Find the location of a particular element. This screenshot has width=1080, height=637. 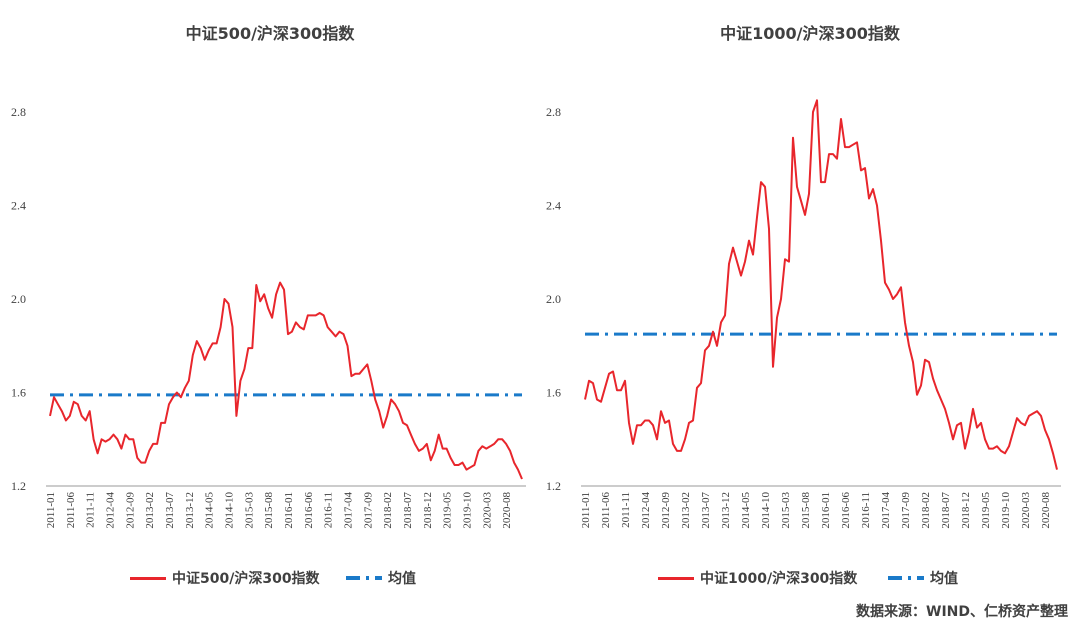

chart-title: 中证500/沪深300指数 is located at coordinates (270, 33).